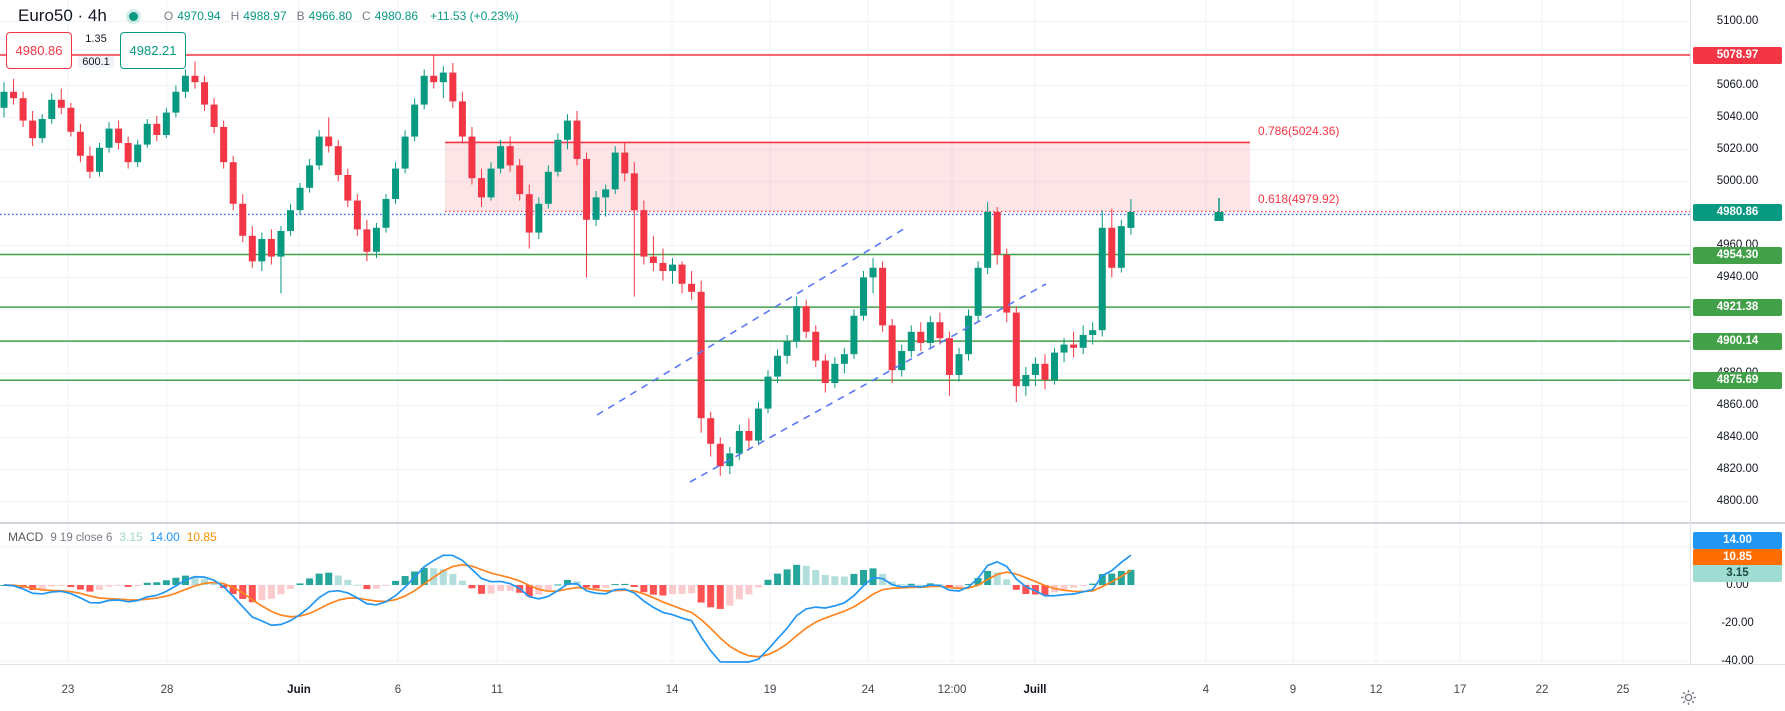  What do you see at coordinates (1737, 212) in the screenshot?
I see `price-level-label: 4980.86` at bounding box center [1737, 212].